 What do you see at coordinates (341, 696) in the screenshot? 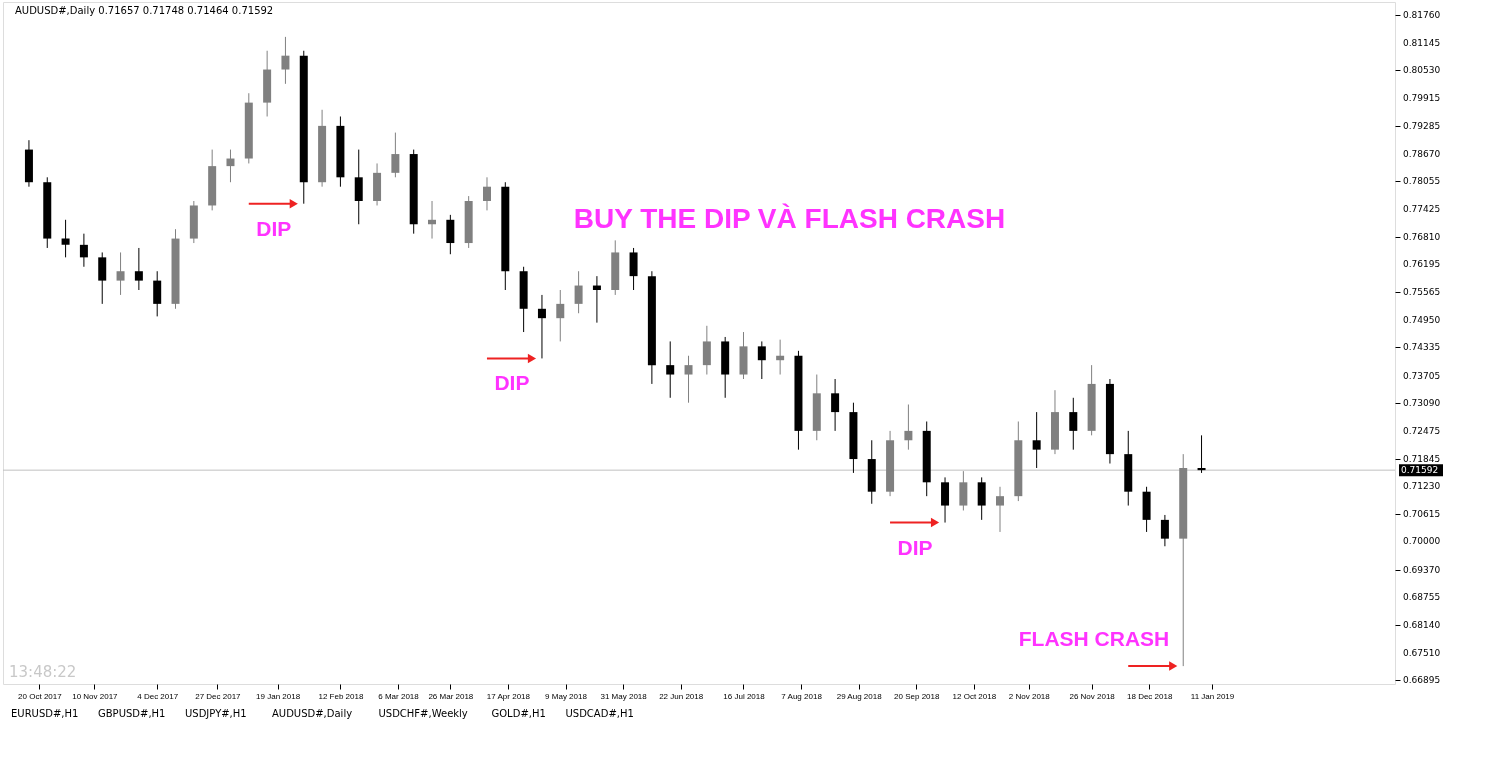
I see `x-tick-label: 12 Feb 2018` at bounding box center [341, 696].